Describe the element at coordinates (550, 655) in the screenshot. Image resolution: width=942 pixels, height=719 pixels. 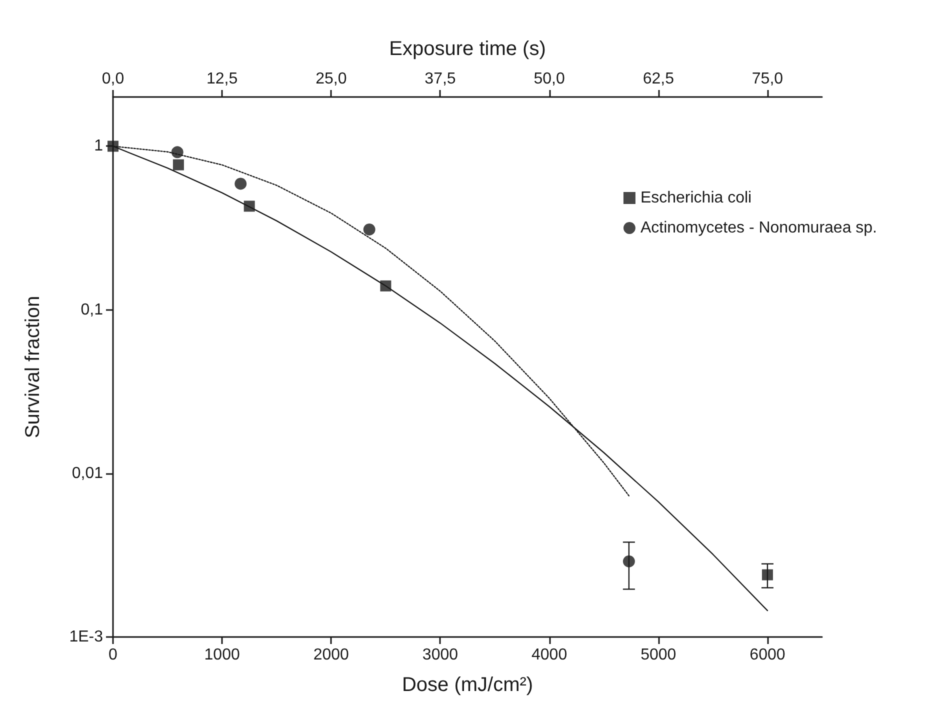
I see `x-tick-label: 4000` at that location.